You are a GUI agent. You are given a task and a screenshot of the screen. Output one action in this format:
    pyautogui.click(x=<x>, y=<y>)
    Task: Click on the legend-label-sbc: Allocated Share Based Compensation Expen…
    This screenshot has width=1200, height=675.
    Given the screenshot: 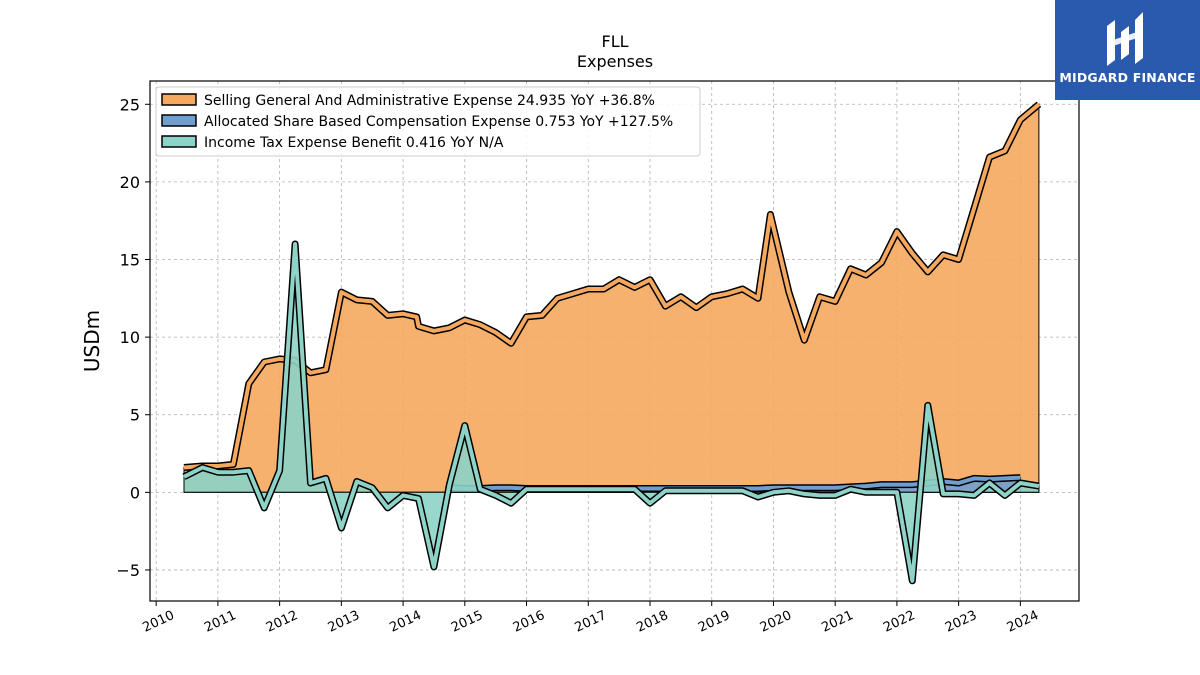 What is the action you would take?
    pyautogui.click(x=438, y=122)
    